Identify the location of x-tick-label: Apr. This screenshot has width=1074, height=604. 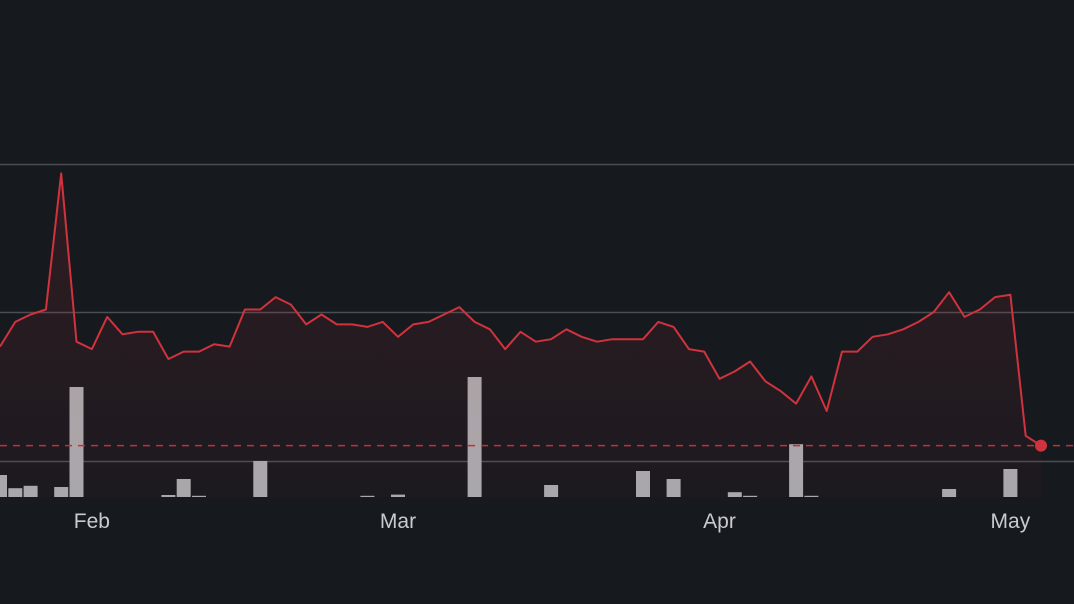
(719, 521).